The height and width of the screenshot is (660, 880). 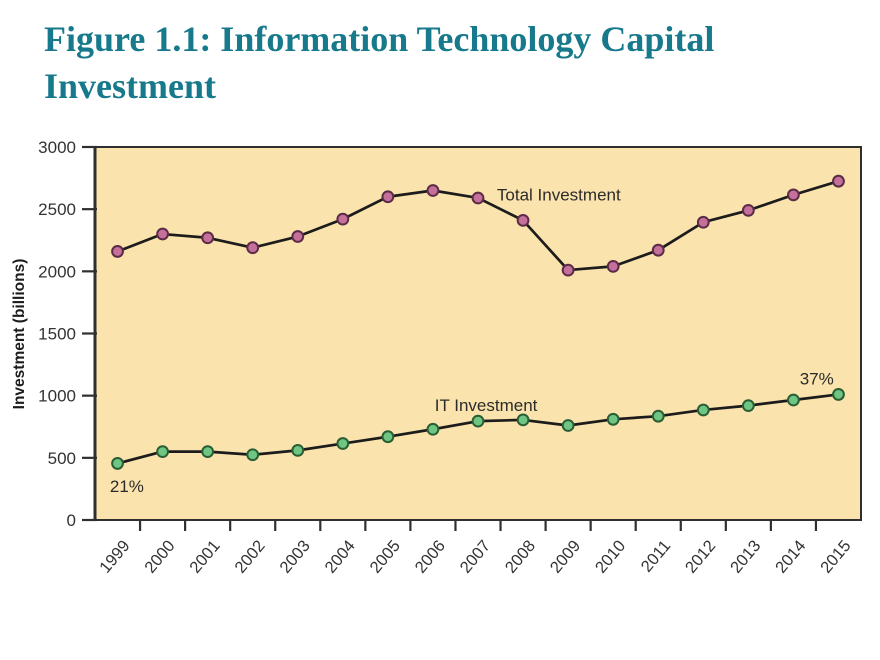 I want to click on annotation-label: IT Investment, so click(x=486, y=405).